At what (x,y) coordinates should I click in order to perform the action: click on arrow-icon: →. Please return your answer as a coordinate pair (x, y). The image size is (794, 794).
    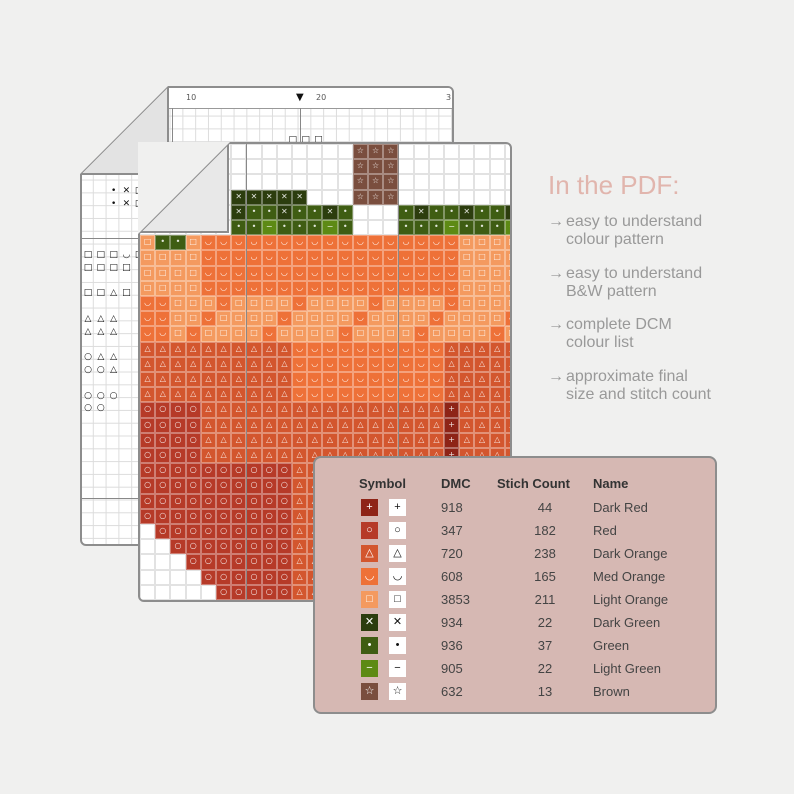
    Looking at the image, I should click on (556, 324).